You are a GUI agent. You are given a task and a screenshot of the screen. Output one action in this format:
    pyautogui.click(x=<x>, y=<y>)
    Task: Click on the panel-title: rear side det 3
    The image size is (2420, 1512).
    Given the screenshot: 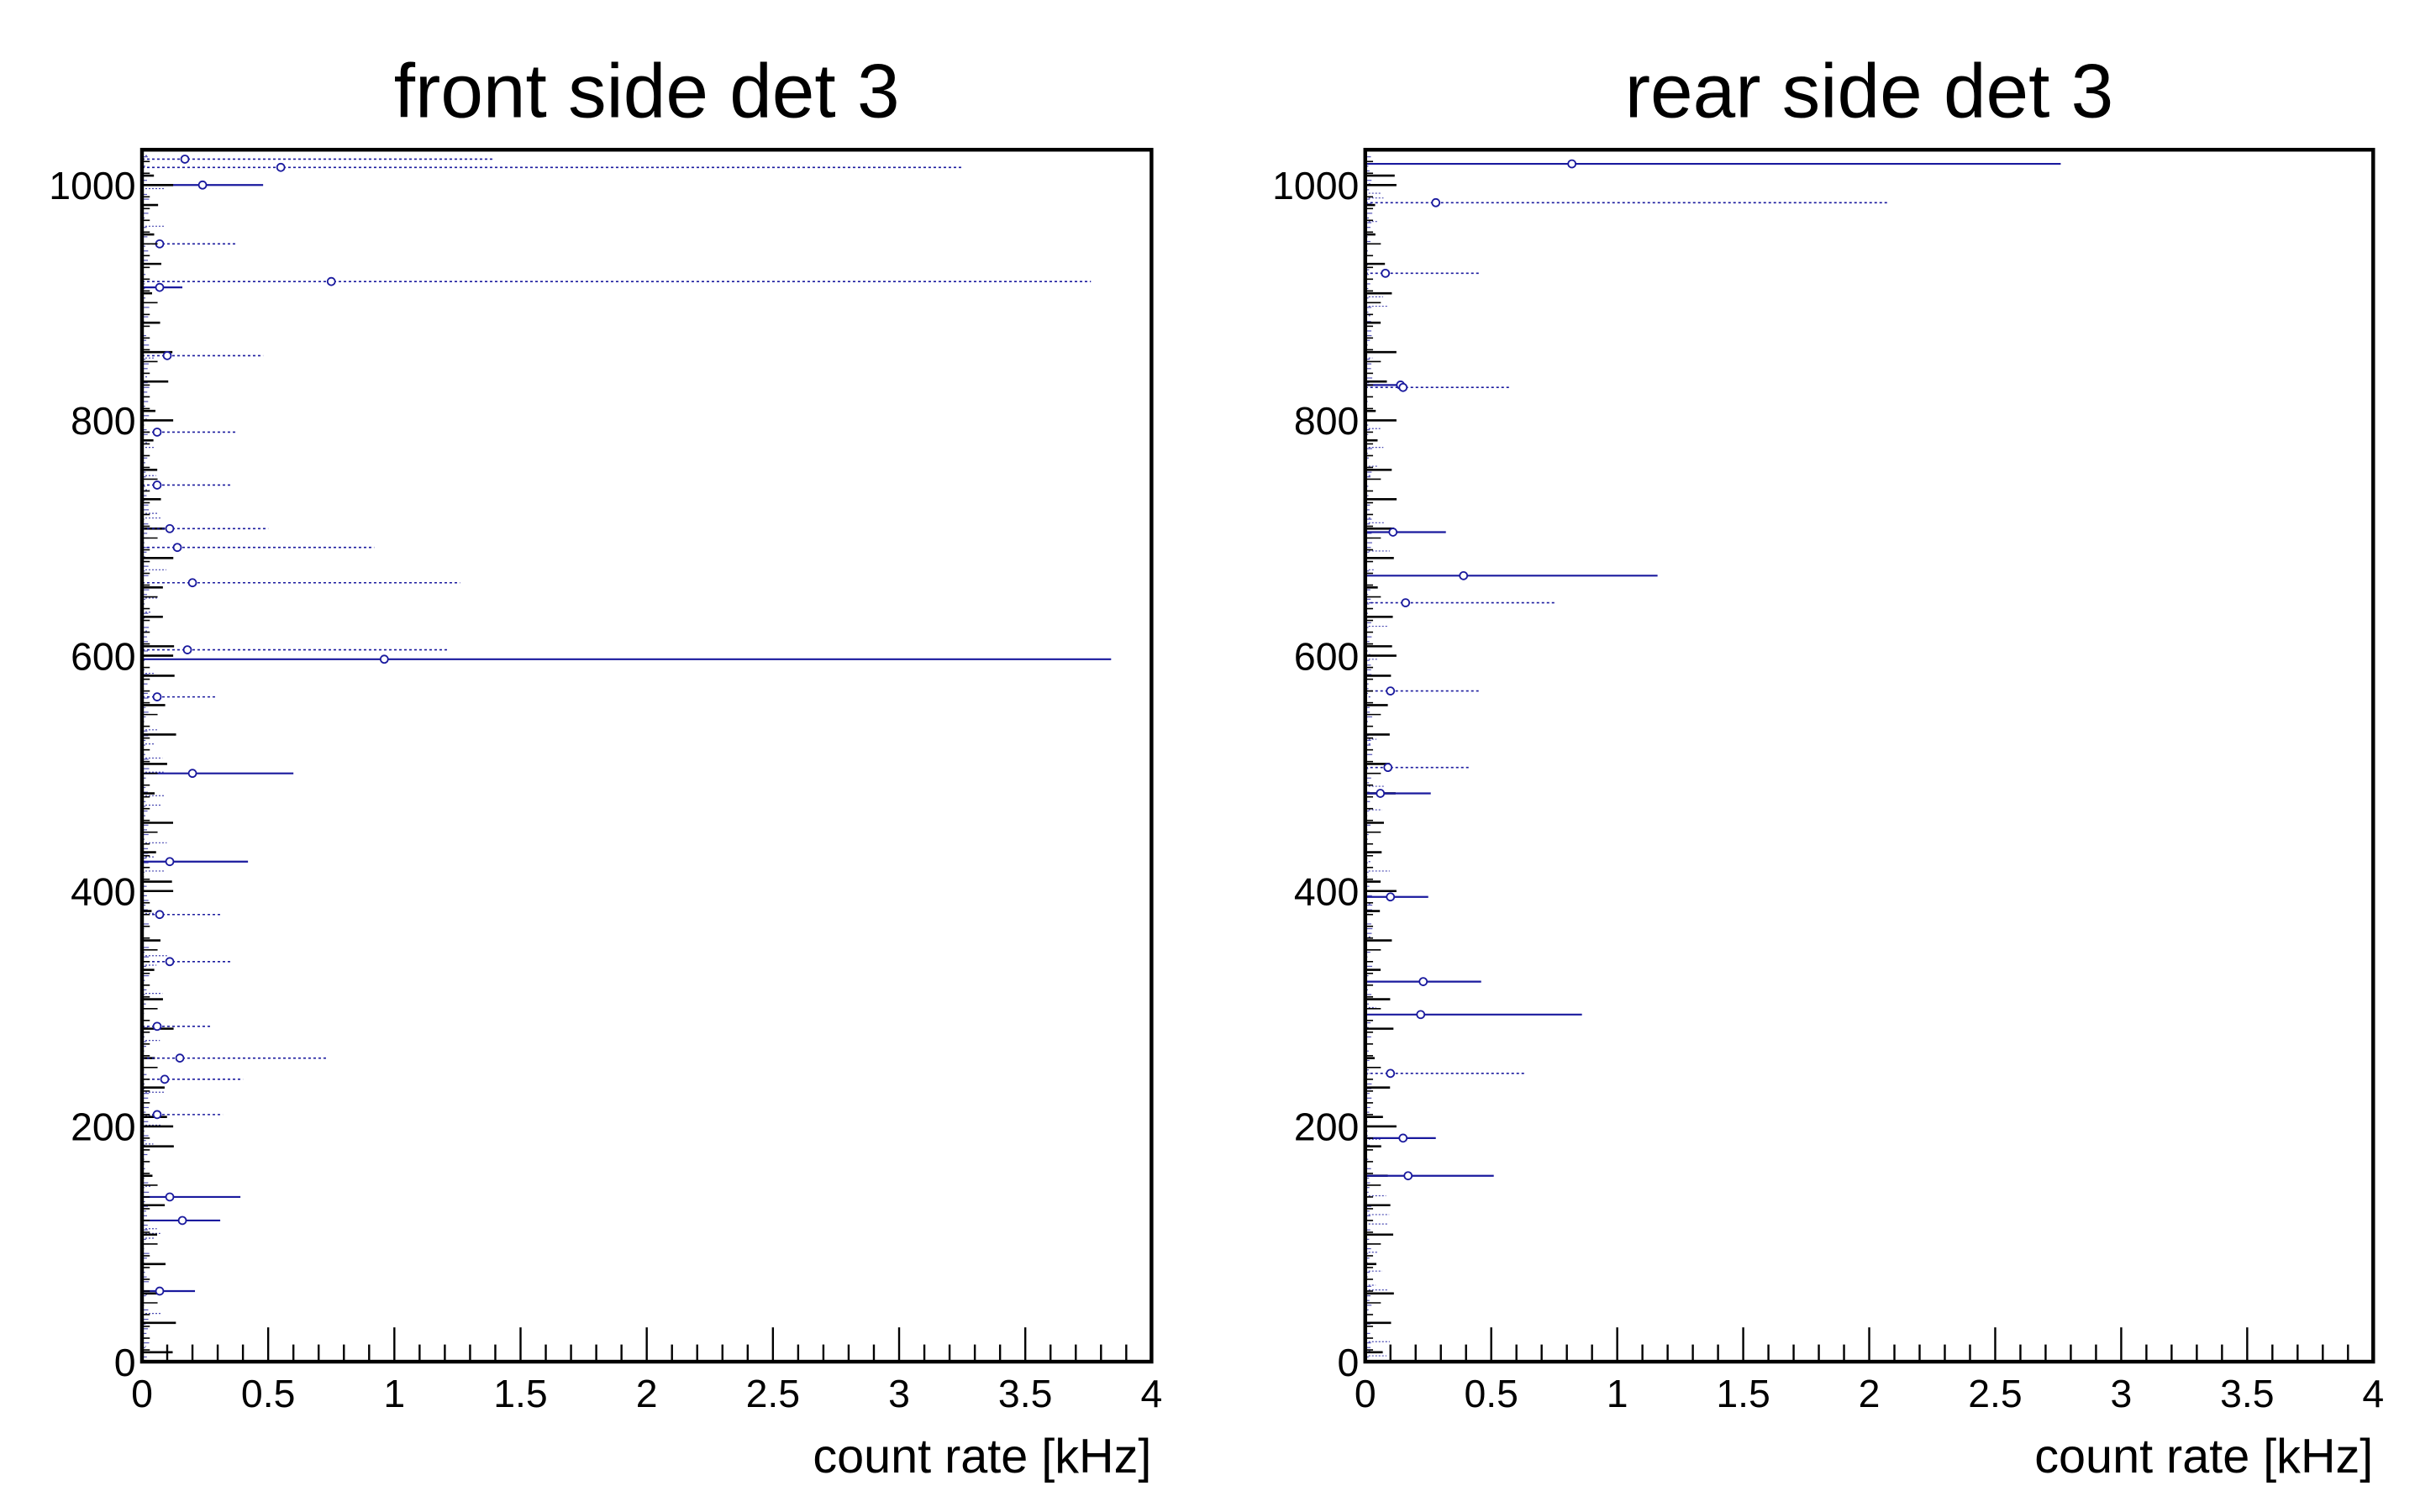 What is the action you would take?
    pyautogui.click(x=1869, y=91)
    